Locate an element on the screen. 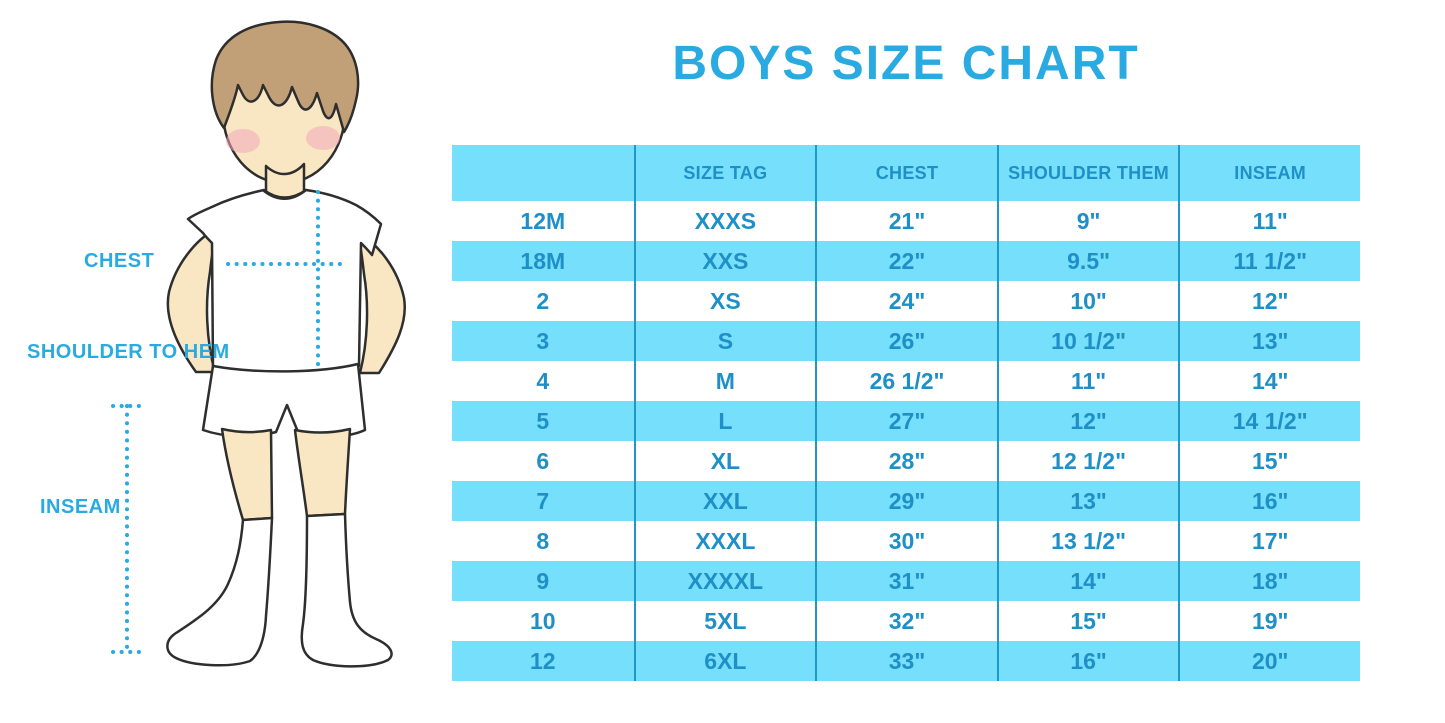  table-cell: L is located at coordinates (724, 421).